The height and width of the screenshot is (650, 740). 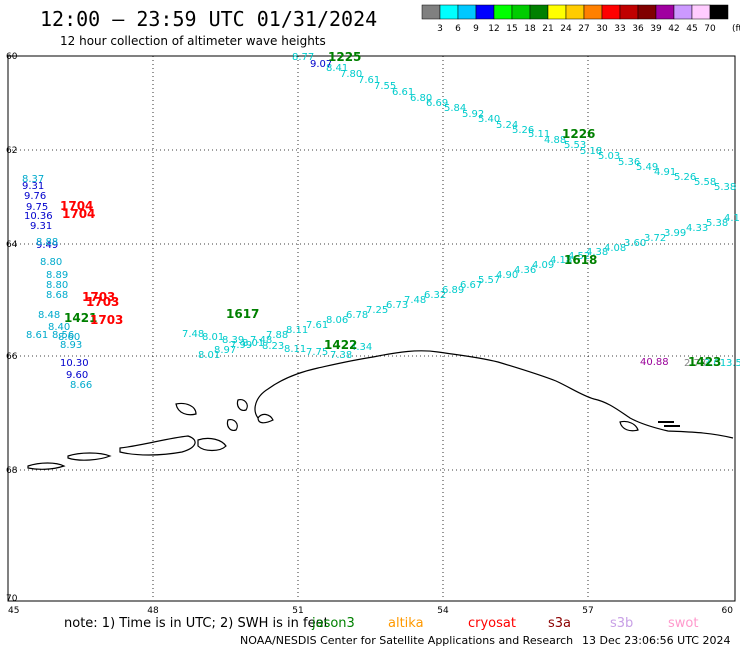 What do you see at coordinates (63, 335) in the screenshot?
I see `wave-height-label: 8.56` at bounding box center [63, 335].